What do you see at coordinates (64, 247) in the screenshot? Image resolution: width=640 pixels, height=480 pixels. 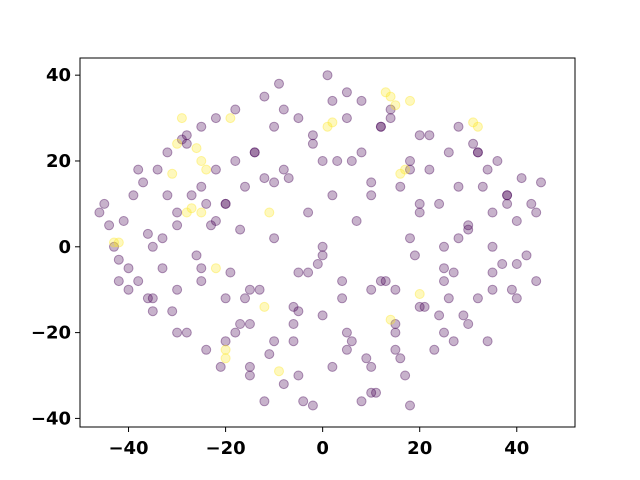 I see `y-tick-label: 0` at bounding box center [64, 247].